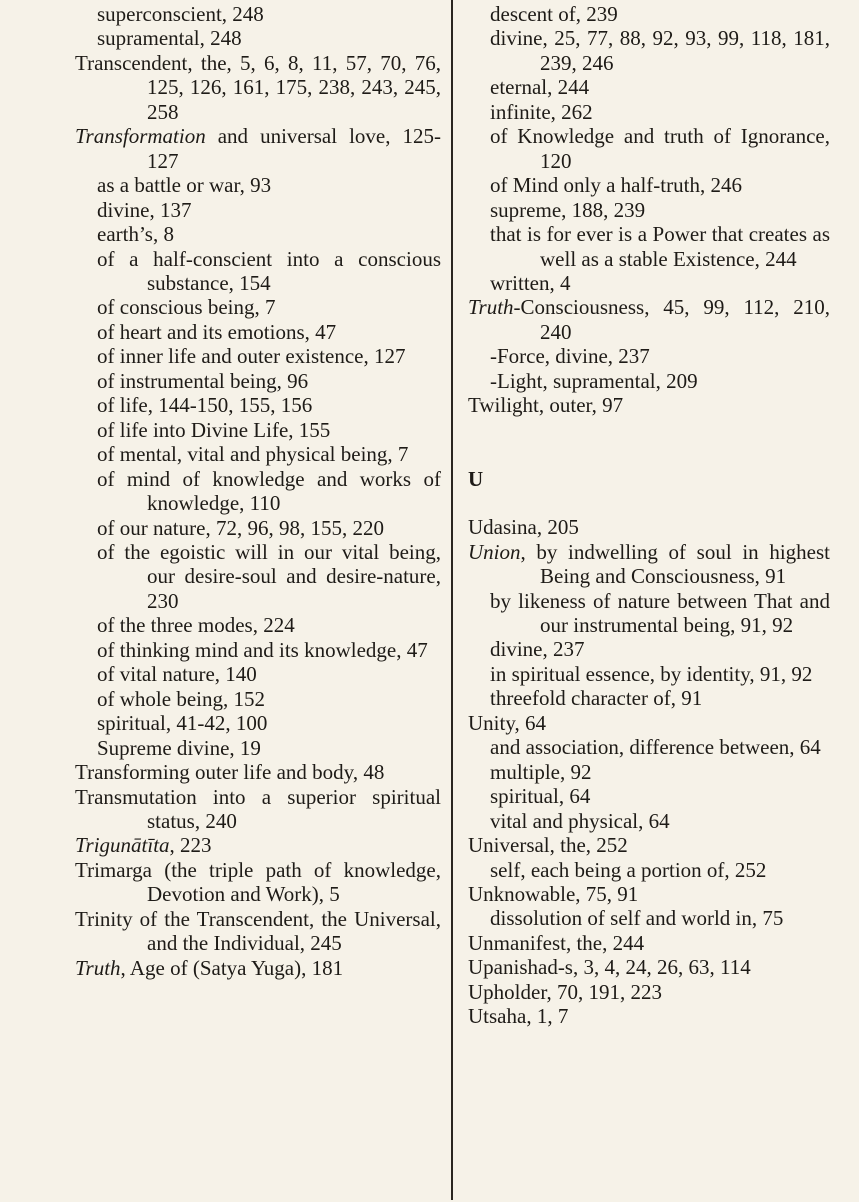 Image resolution: width=859 pixels, height=1202 pixels. Describe the element at coordinates (649, 821) in the screenshot. I see `index-subentry: vital and physical, 64` at that location.